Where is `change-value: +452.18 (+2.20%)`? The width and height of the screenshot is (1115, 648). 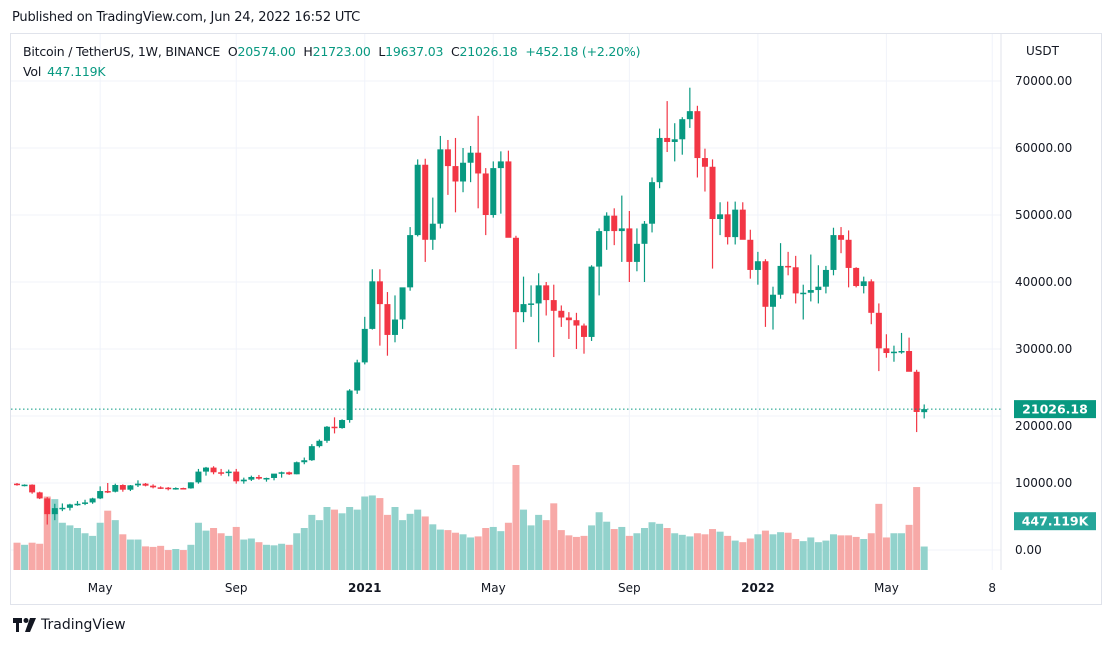 change-value: +452.18 (+2.20%) is located at coordinates (583, 51).